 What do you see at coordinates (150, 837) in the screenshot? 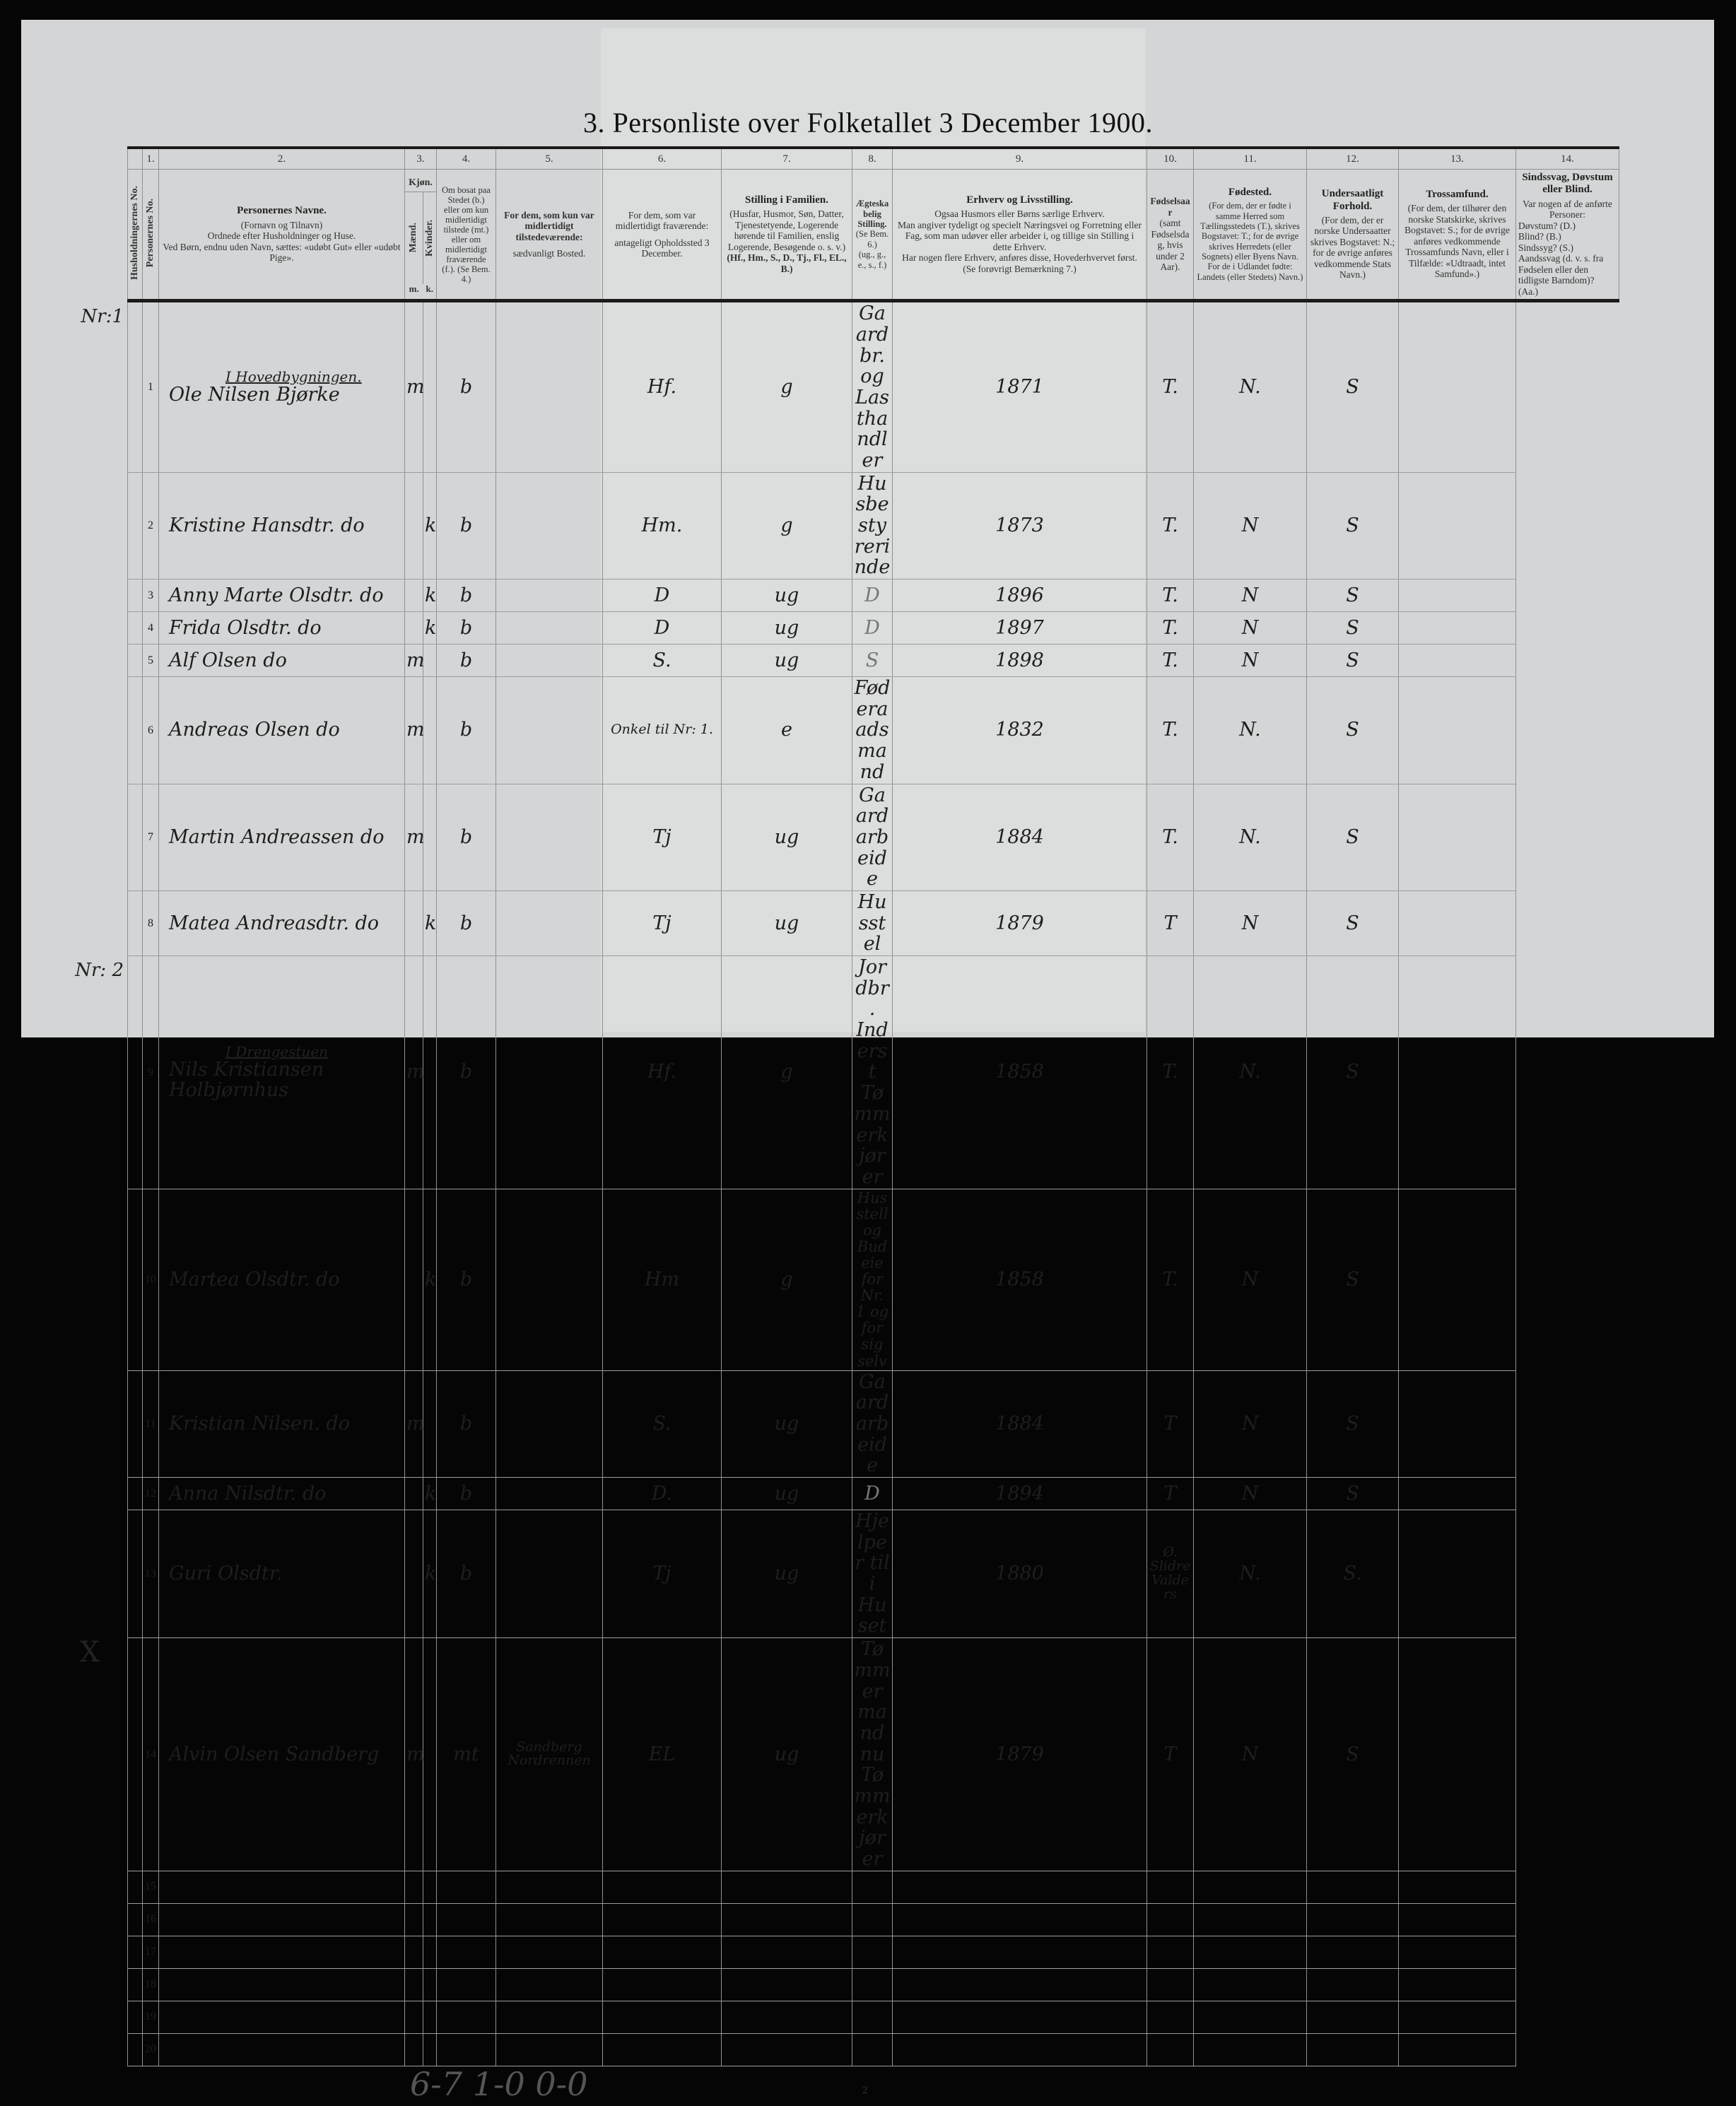
I see `cell-n: 7` at bounding box center [150, 837].